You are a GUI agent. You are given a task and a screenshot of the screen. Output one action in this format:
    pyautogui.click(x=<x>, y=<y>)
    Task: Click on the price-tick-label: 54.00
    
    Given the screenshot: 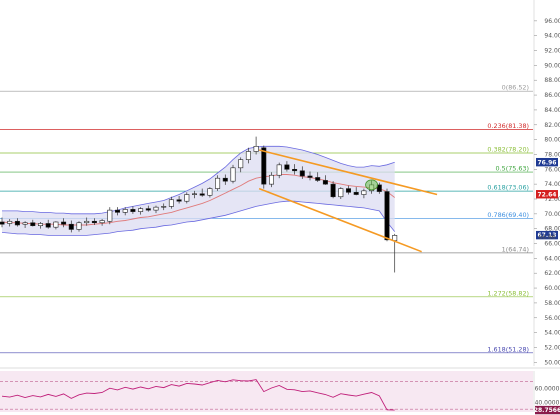 What is the action you would take?
    pyautogui.click(x=552, y=333)
    